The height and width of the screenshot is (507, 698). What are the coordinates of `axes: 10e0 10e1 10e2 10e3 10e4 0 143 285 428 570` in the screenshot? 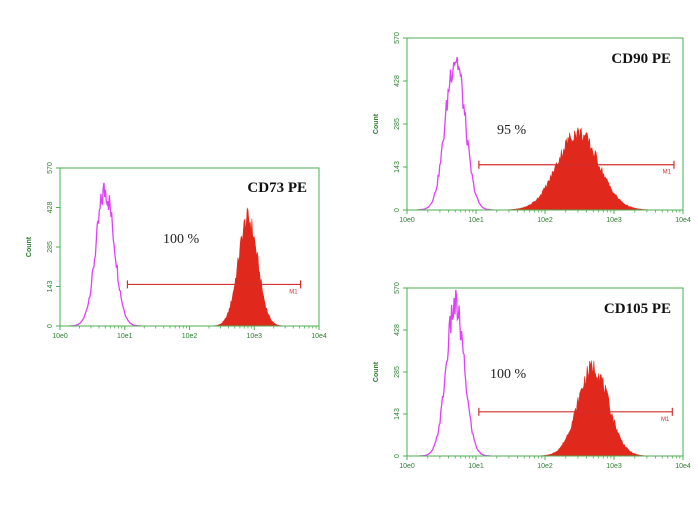 It's located at (187, 251).